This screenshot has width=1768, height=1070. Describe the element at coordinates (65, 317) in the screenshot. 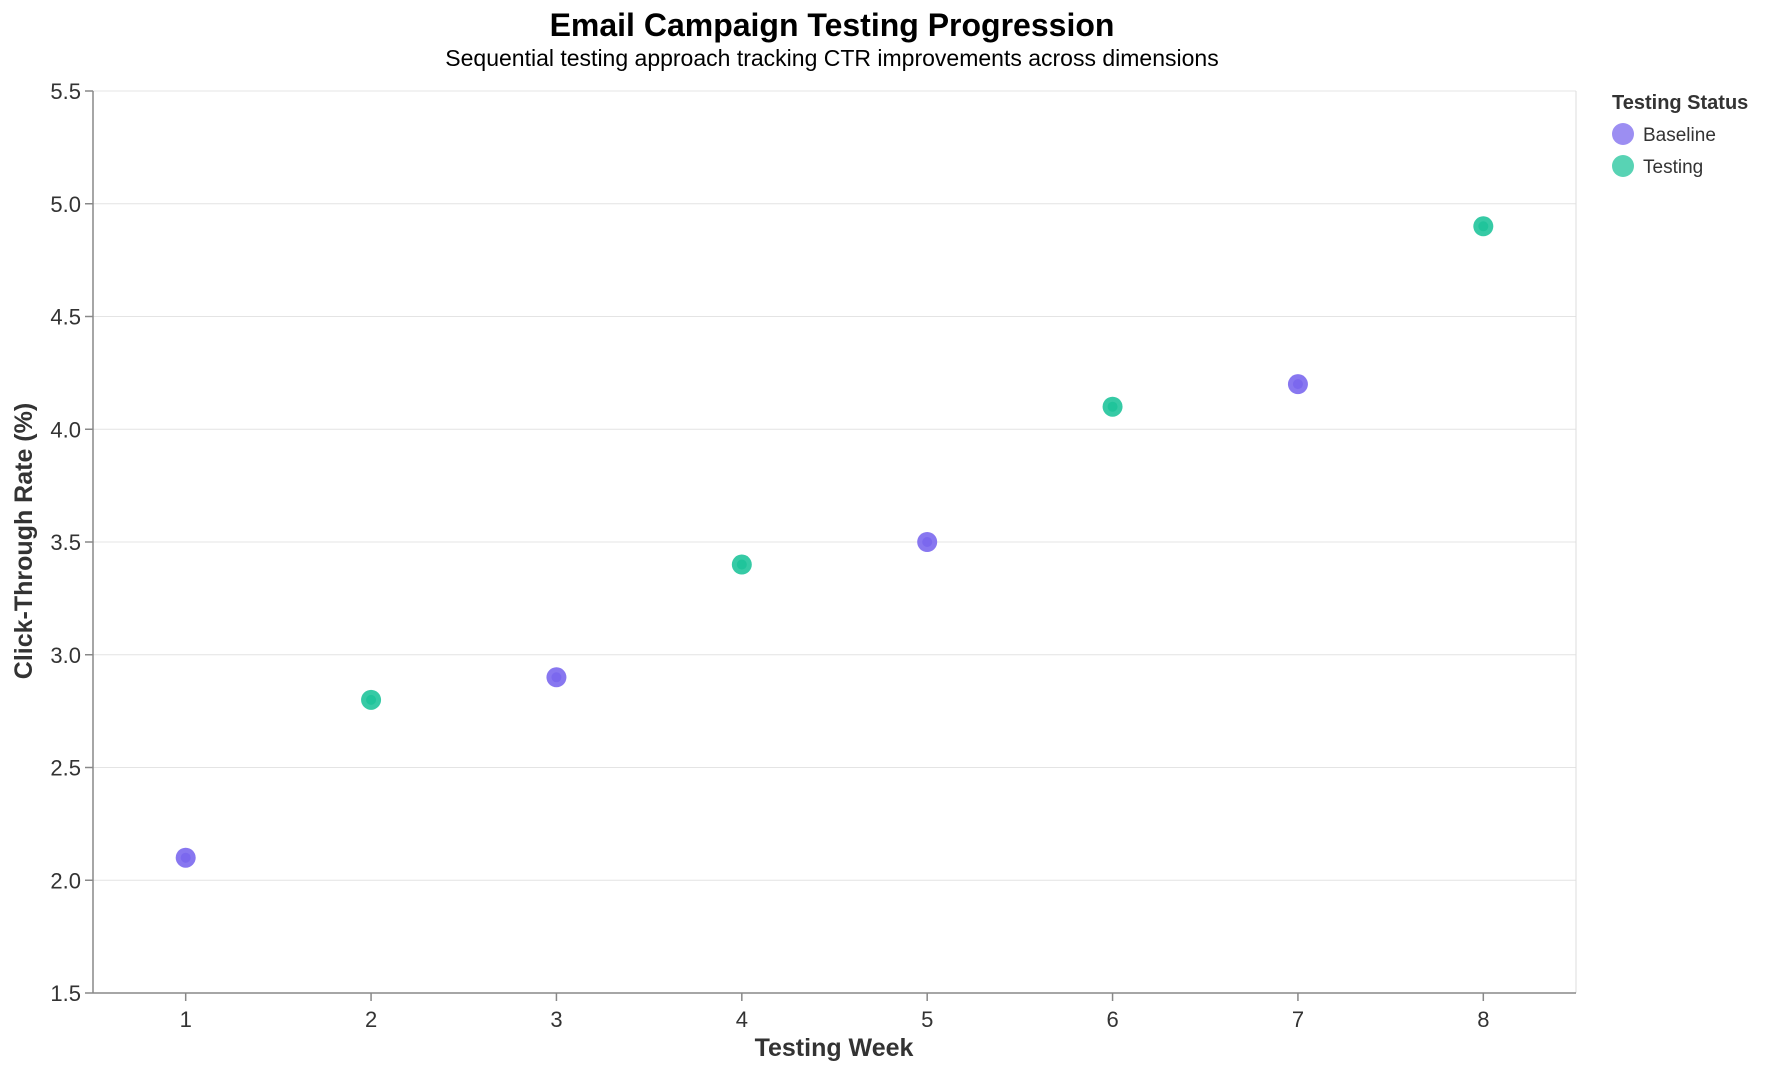

I see `y-tick-label: 4.5` at that location.